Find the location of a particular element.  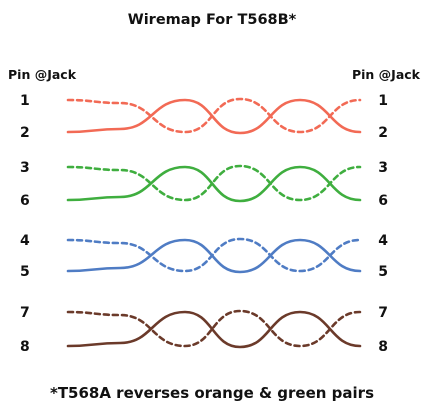

right-pin-2-label: 2 is located at coordinates (383, 133).